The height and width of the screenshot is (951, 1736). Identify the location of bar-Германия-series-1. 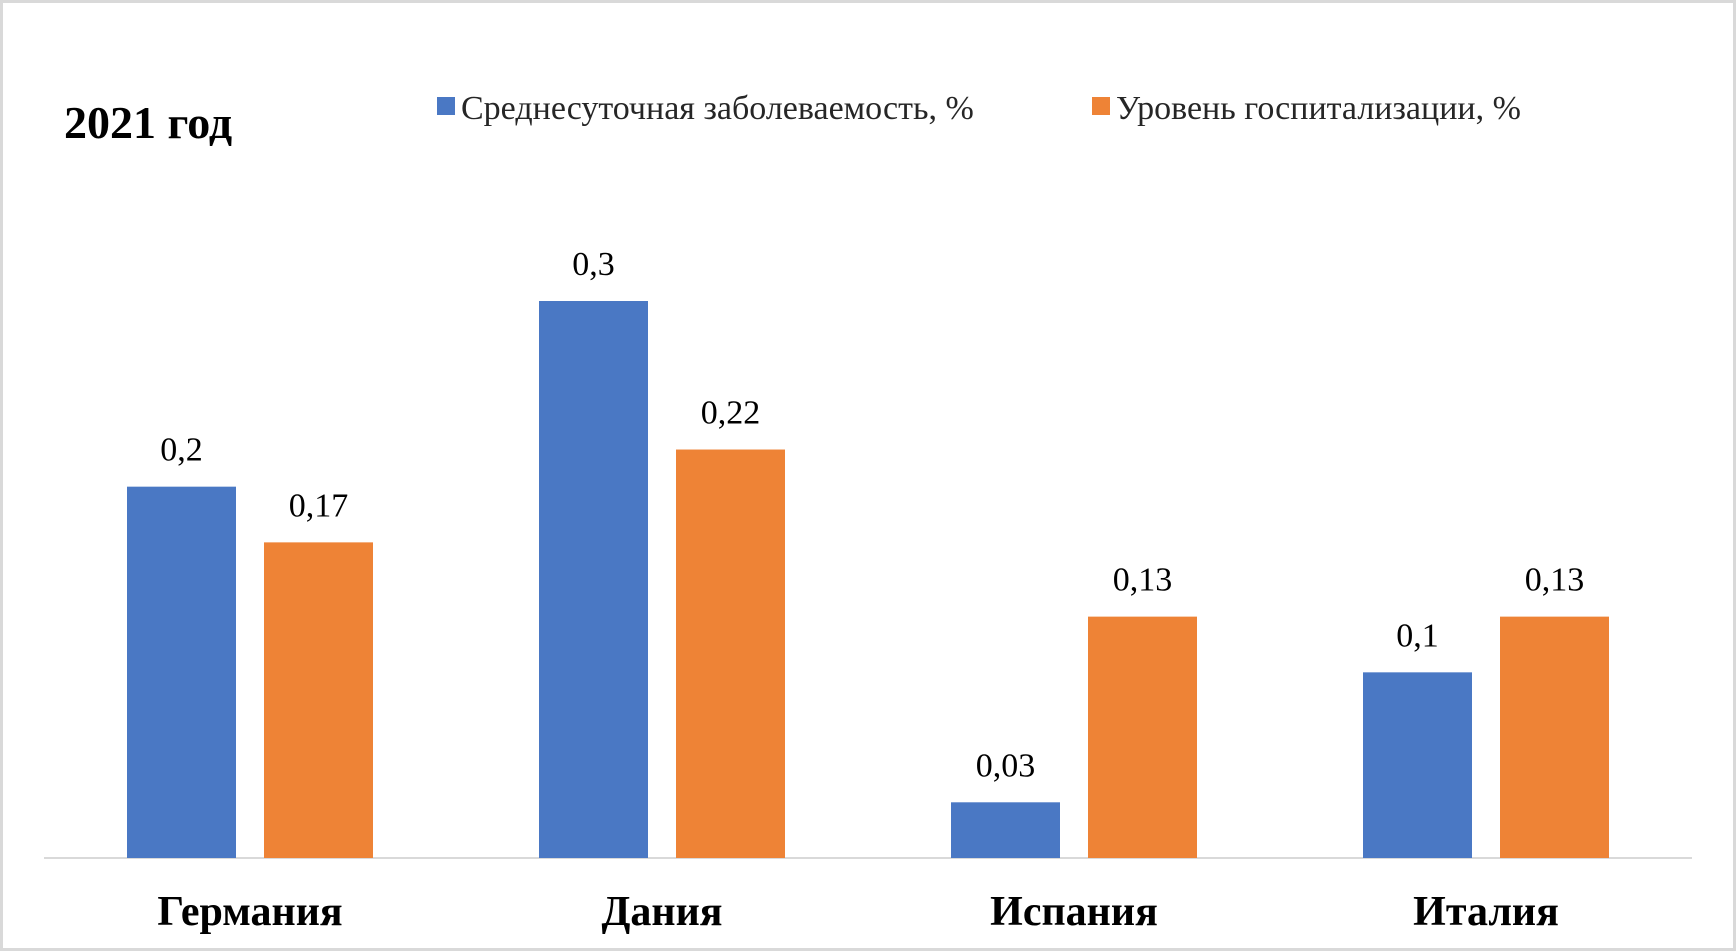
(318, 700).